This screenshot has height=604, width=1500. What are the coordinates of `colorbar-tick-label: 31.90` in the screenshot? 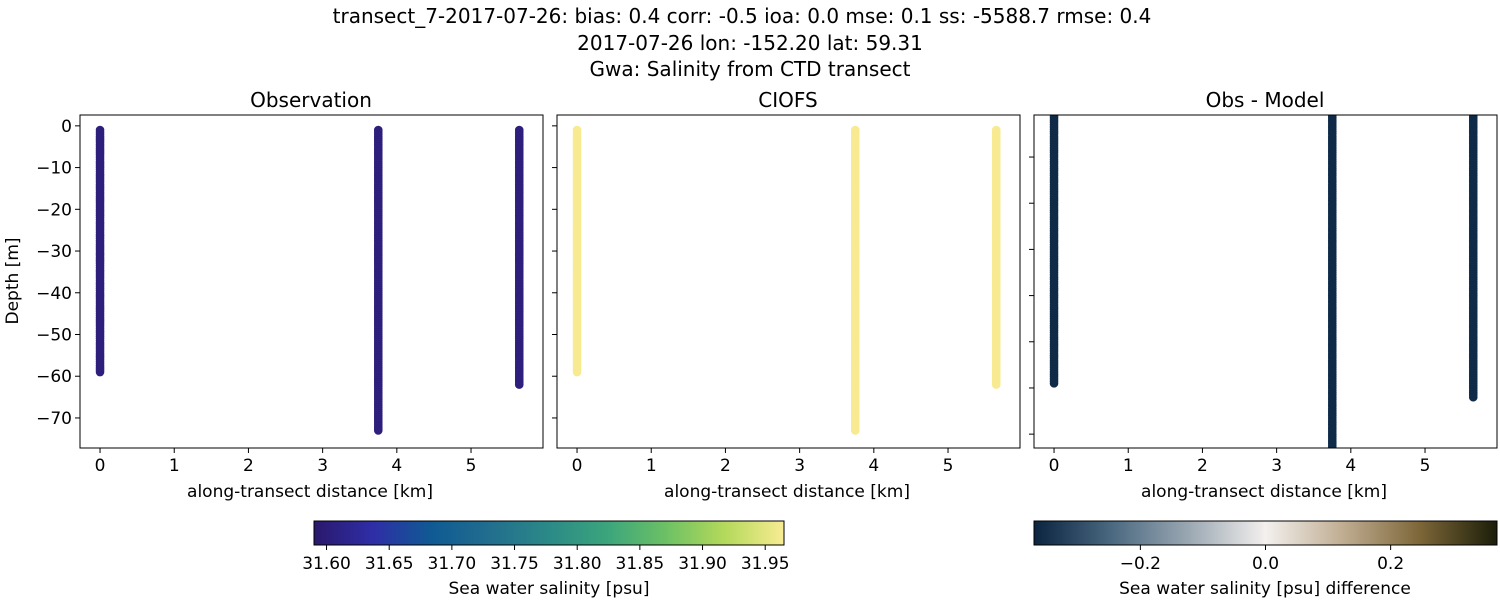 It's located at (702, 564).